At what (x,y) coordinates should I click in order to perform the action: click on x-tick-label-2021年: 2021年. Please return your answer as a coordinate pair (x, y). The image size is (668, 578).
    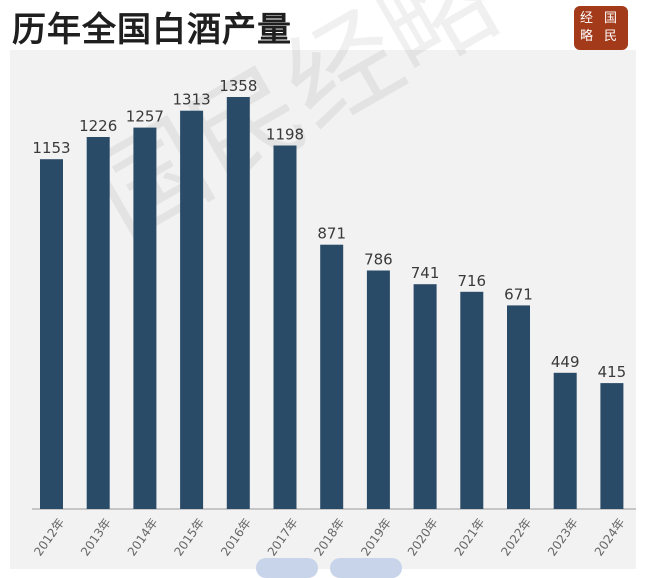
    Looking at the image, I should click on (470, 537).